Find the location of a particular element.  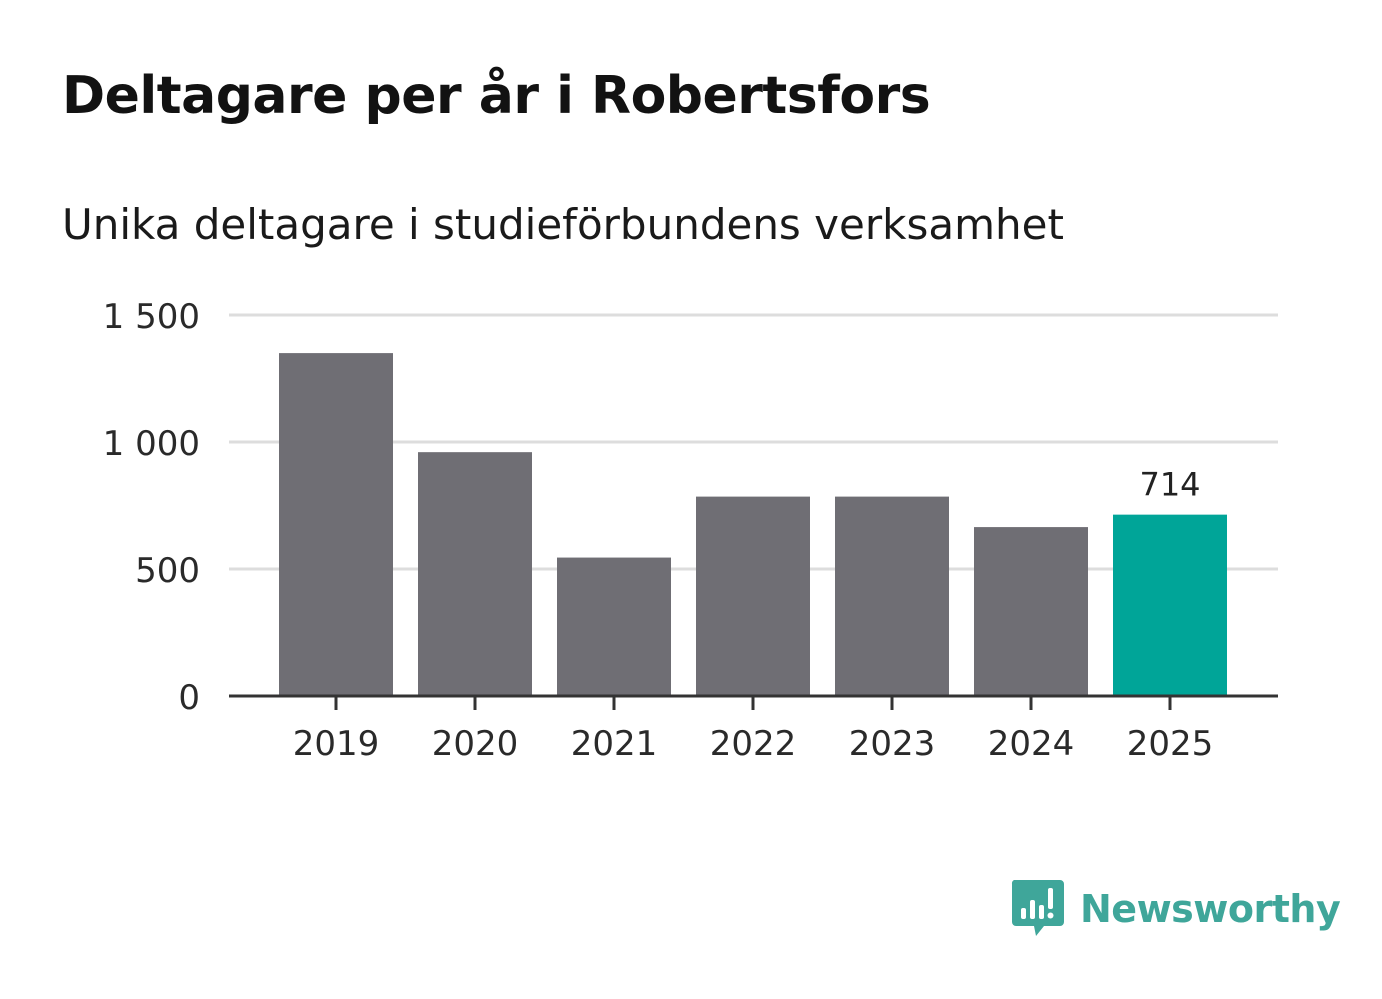

data-label: 714 is located at coordinates (1169, 485).